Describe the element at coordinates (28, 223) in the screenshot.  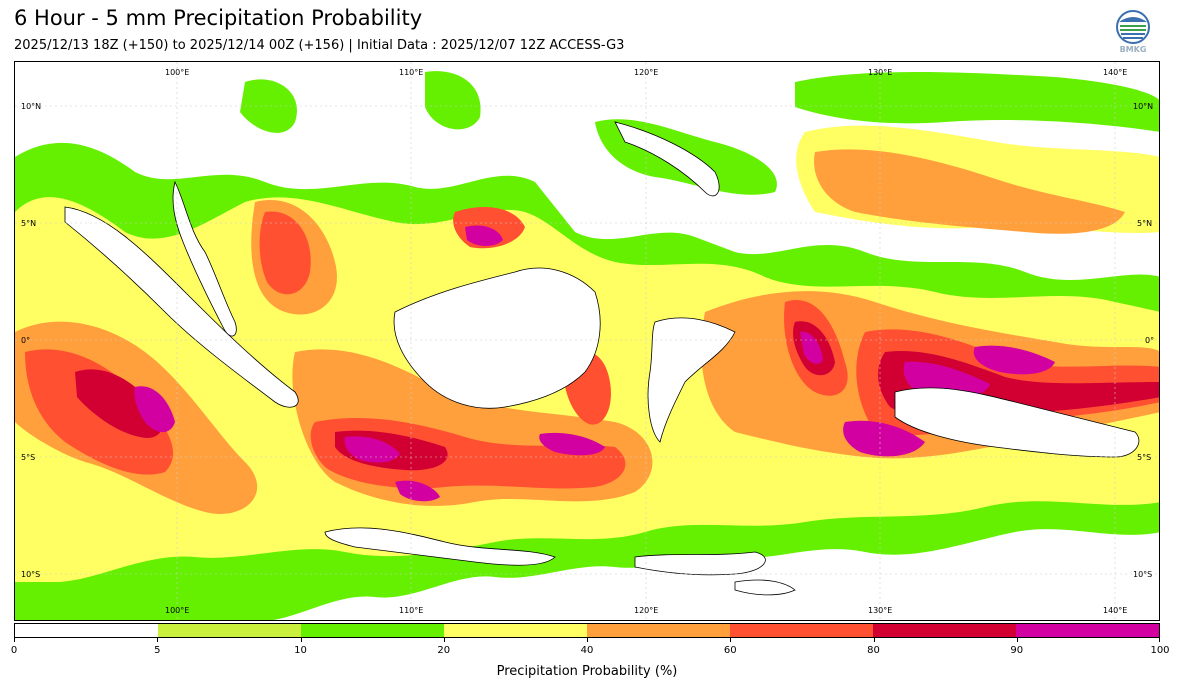
I see `lat-label-left-2: 5°N` at that location.